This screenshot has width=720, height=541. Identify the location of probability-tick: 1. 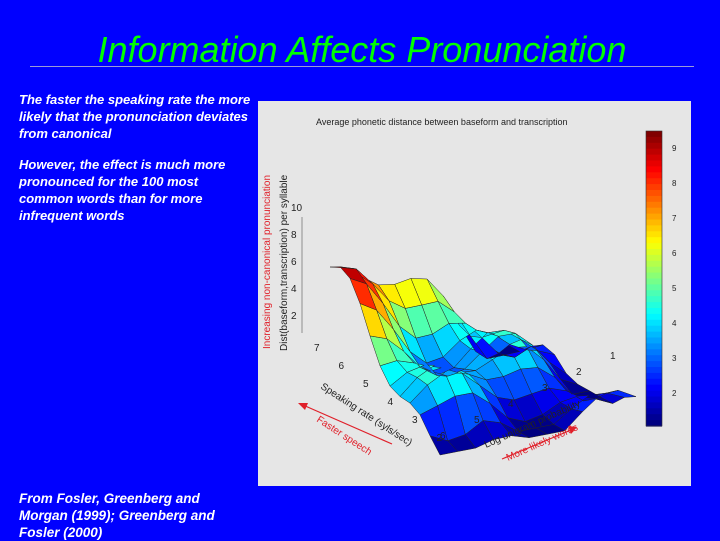
(613, 356).